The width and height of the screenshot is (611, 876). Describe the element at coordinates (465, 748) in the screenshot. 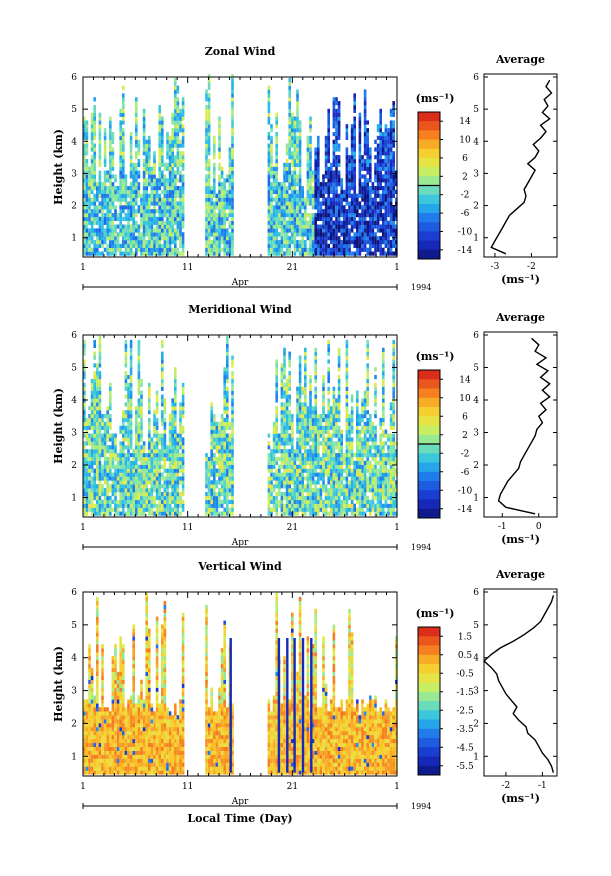

I see `colorbar-tick-label: -4.5` at that location.